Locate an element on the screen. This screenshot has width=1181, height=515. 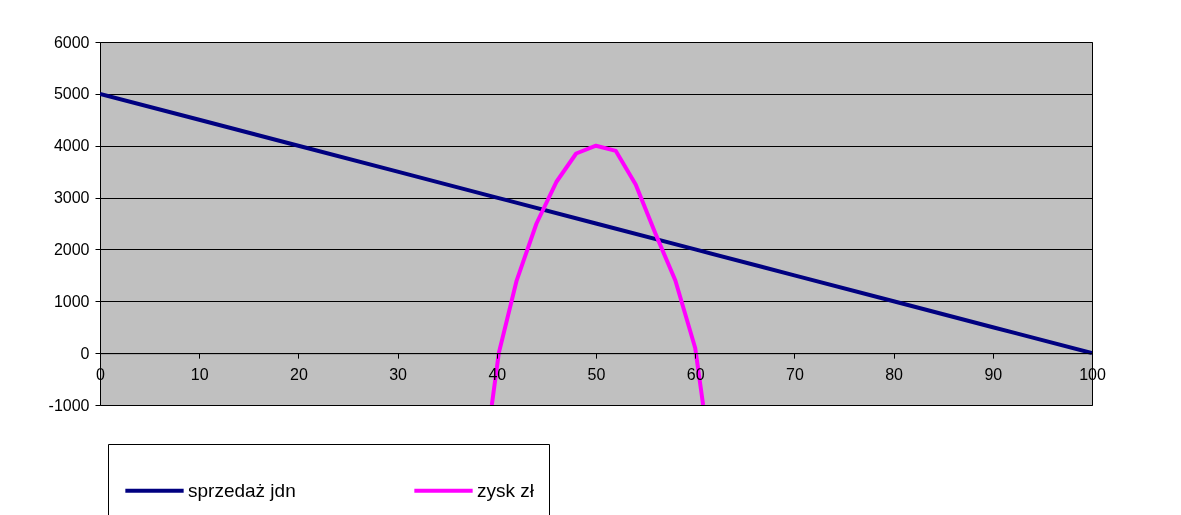
x-tick-label: 90 is located at coordinates (993, 374).